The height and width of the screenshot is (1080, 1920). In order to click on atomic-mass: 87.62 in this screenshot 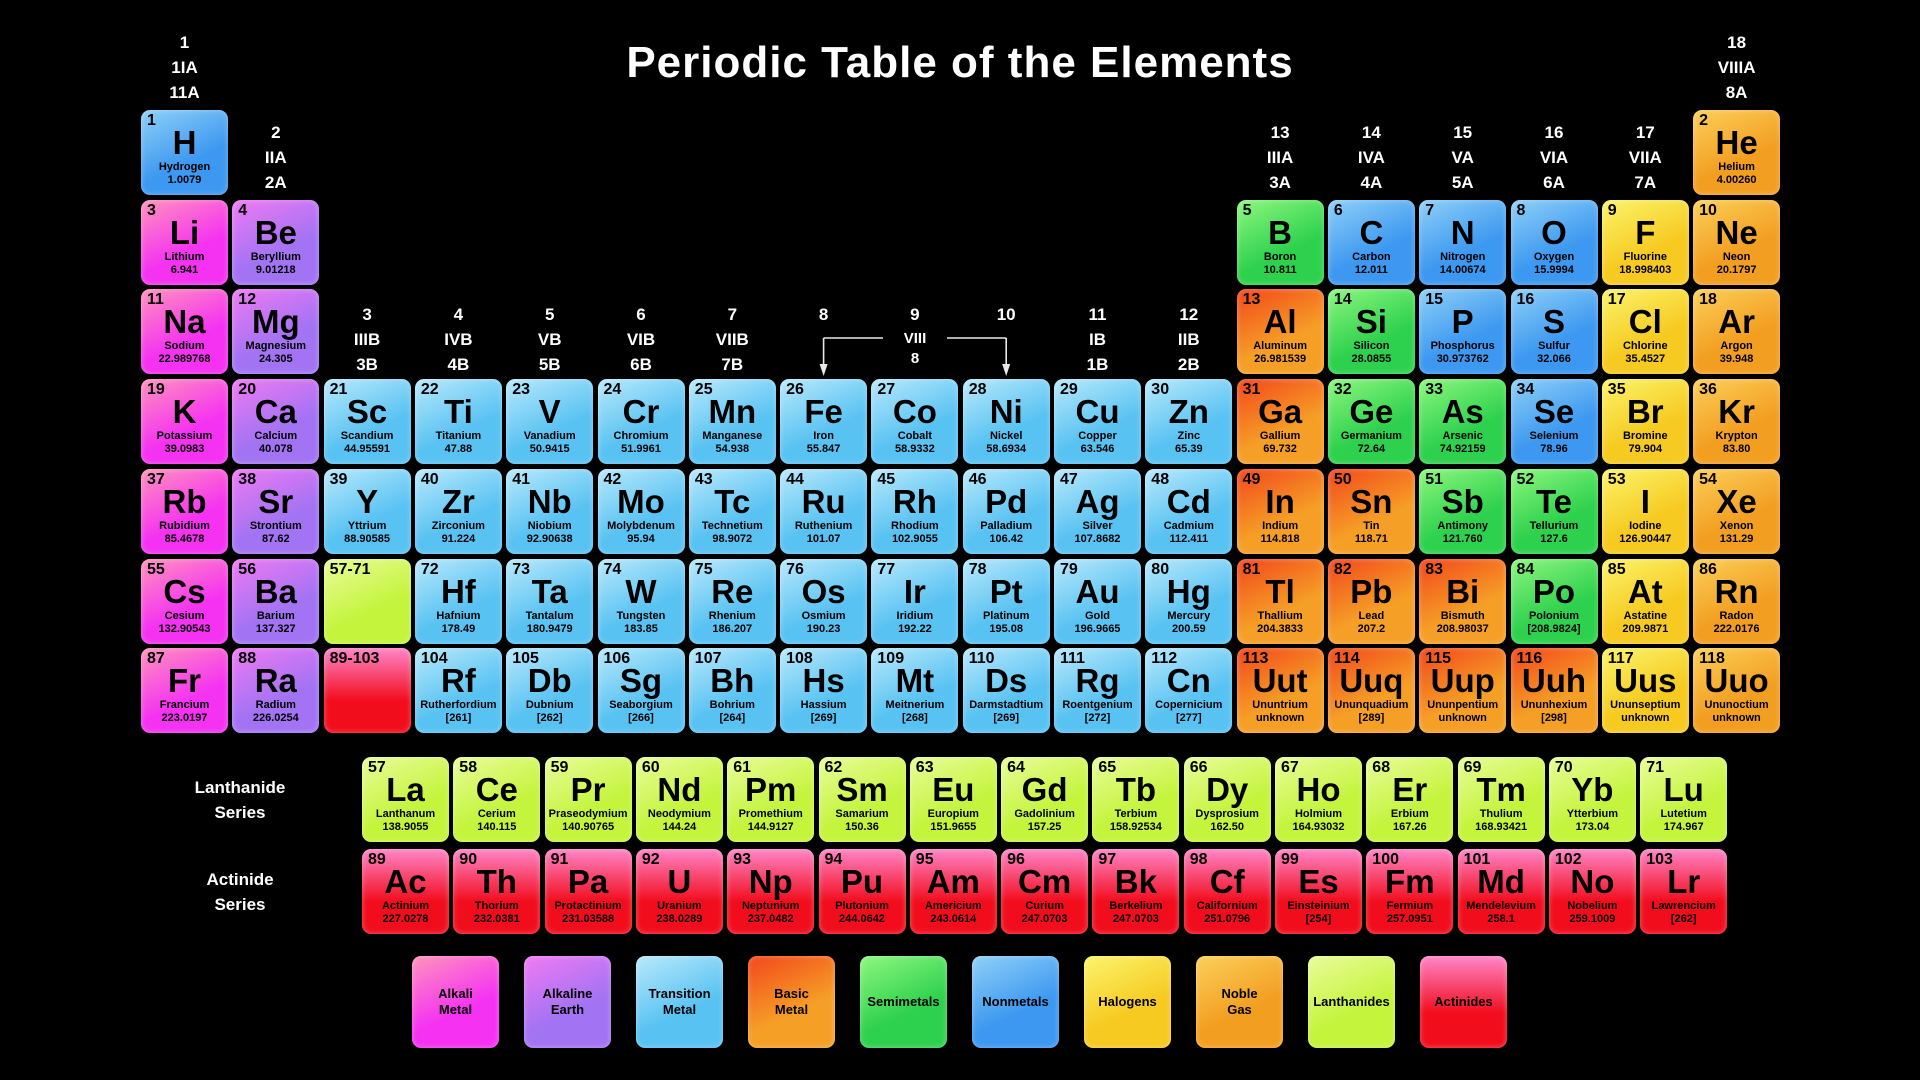, I will do `click(276, 538)`.